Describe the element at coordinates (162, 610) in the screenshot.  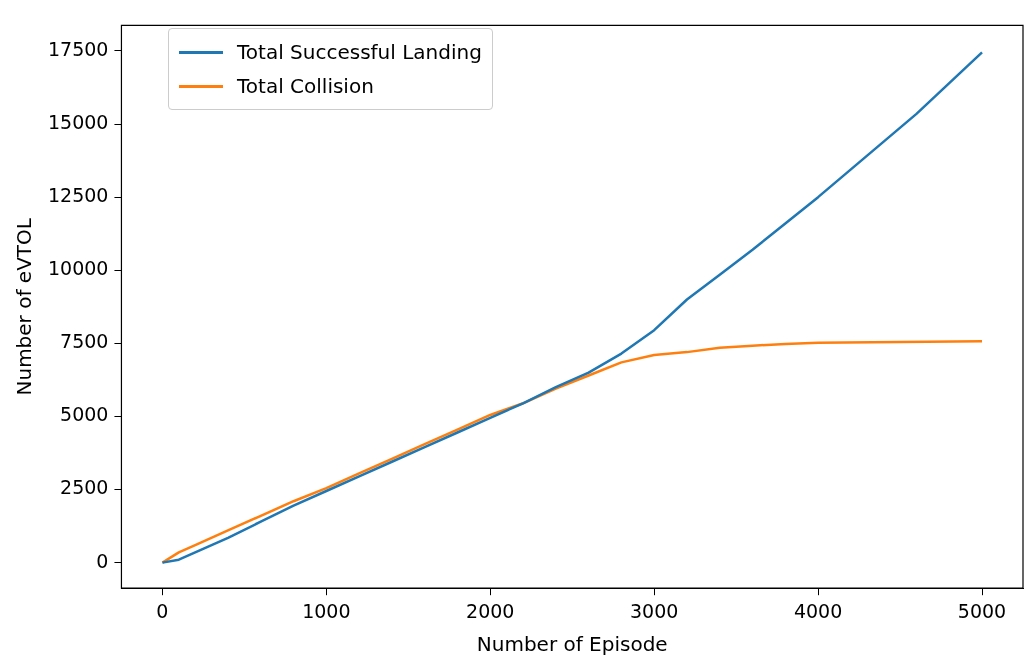
I see `x-tick-label: 0` at that location.